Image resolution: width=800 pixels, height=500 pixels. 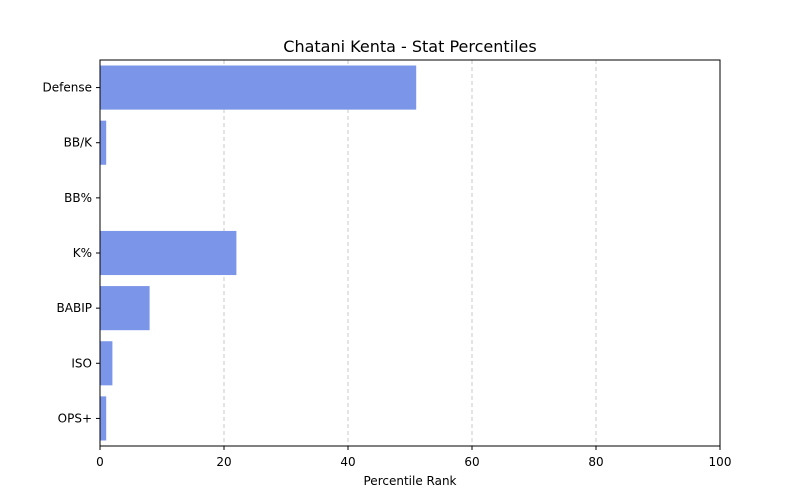 What do you see at coordinates (720, 462) in the screenshot?
I see `x-tick-label-5: 100` at bounding box center [720, 462].